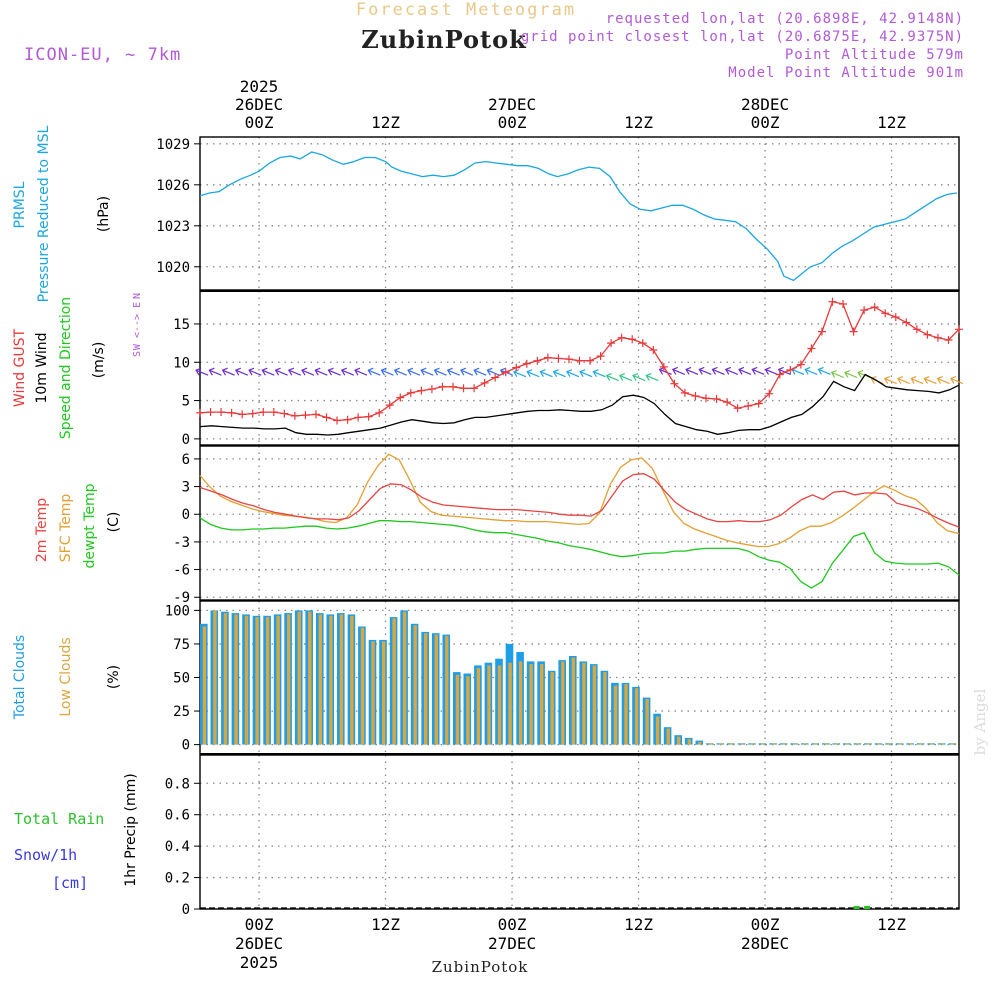  Describe the element at coordinates (259, 104) in the screenshot. I see `top-time-label: 26DEC` at that location.